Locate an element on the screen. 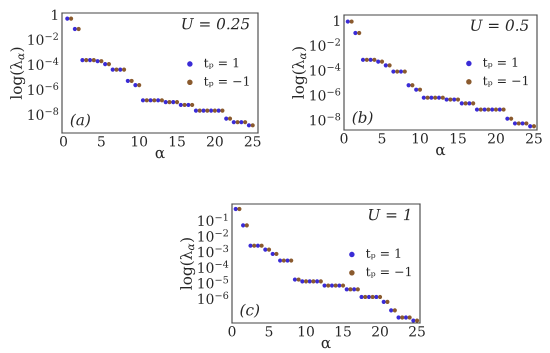  annotation: U = 0.5 is located at coordinates (499, 25).